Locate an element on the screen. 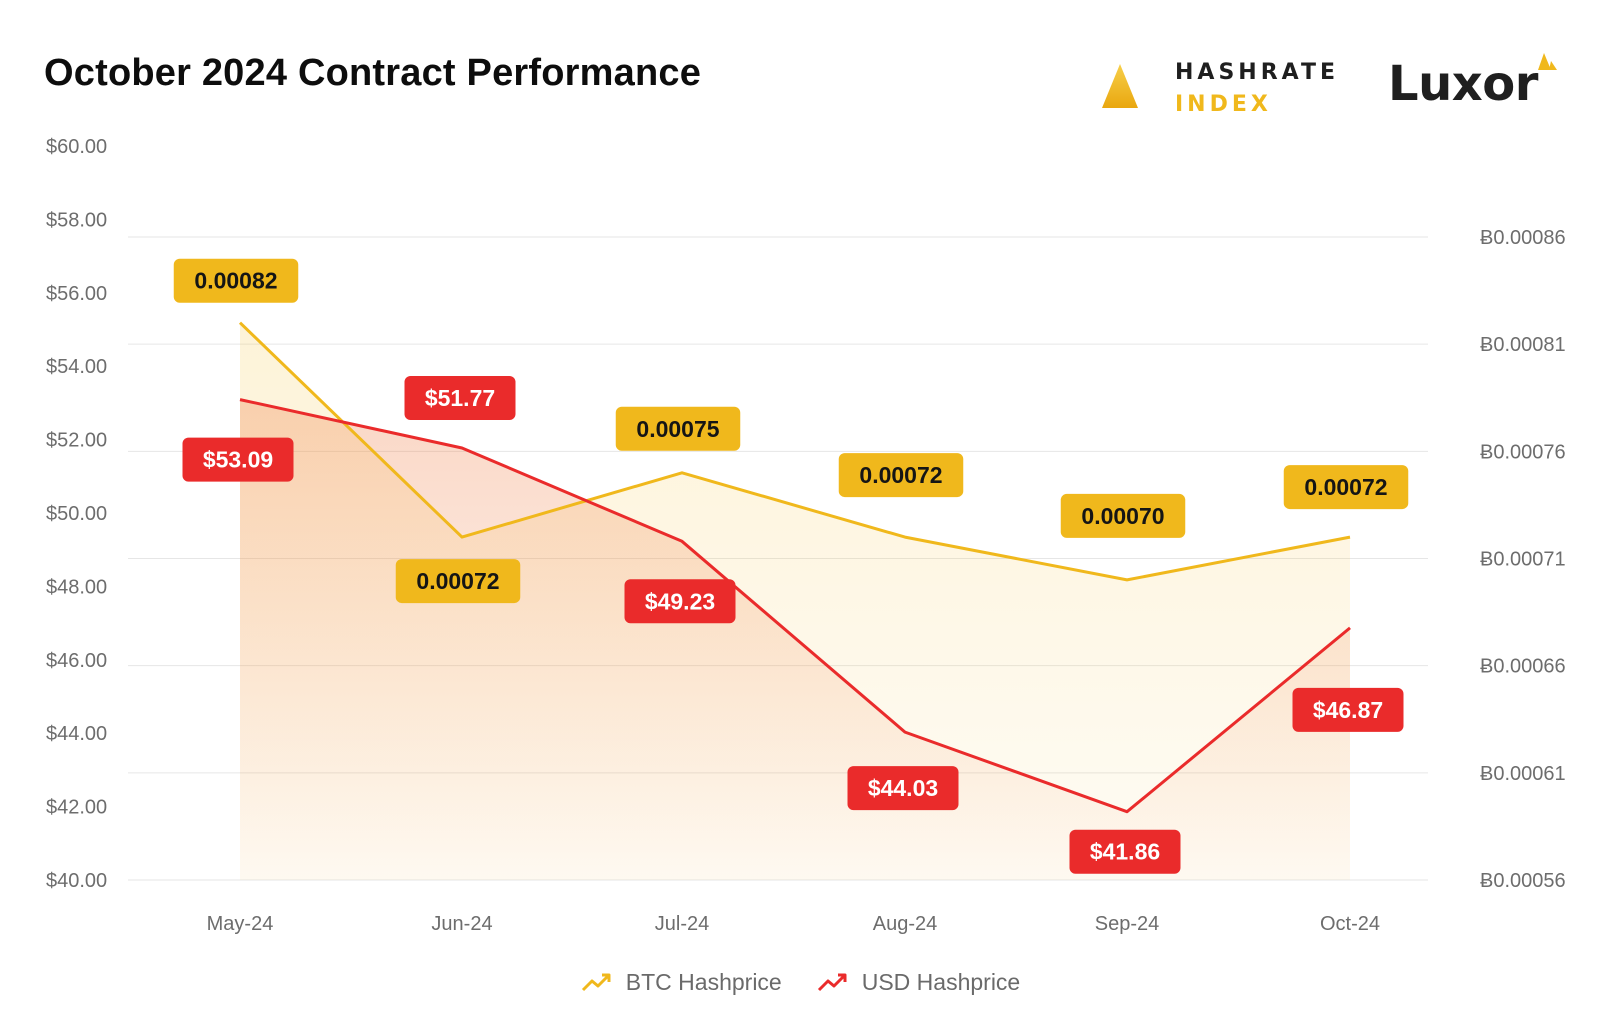  right-axis-tick-label: Ƀ0.00071 is located at coordinates (1523, 560).